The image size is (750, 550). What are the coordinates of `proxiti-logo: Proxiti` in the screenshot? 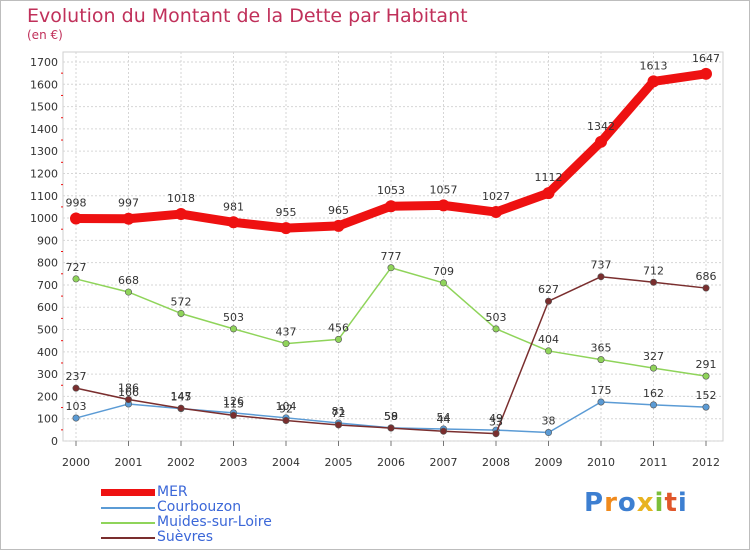 It's located at (636, 503).